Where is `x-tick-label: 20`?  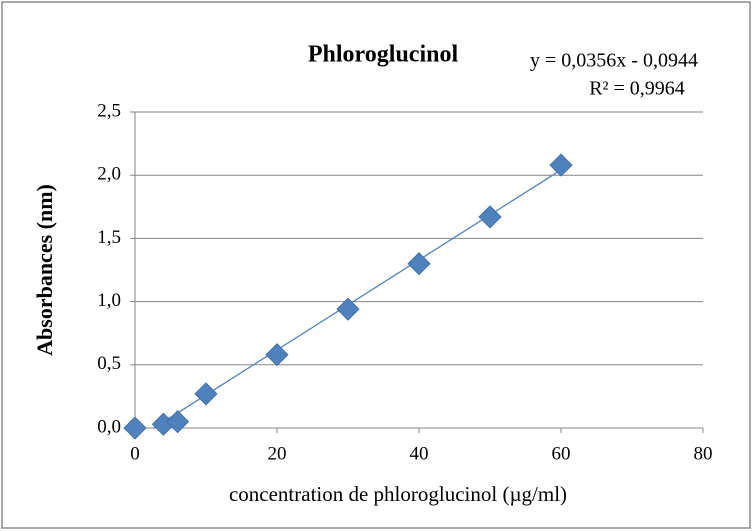 x-tick-label: 20 is located at coordinates (277, 453).